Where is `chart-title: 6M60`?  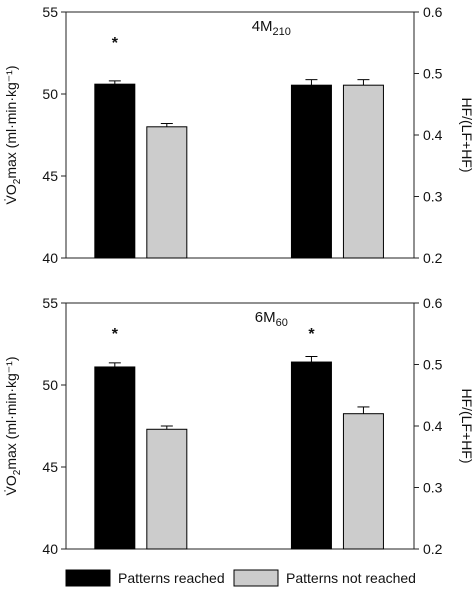 chart-title: 6M60 is located at coordinates (271, 319).